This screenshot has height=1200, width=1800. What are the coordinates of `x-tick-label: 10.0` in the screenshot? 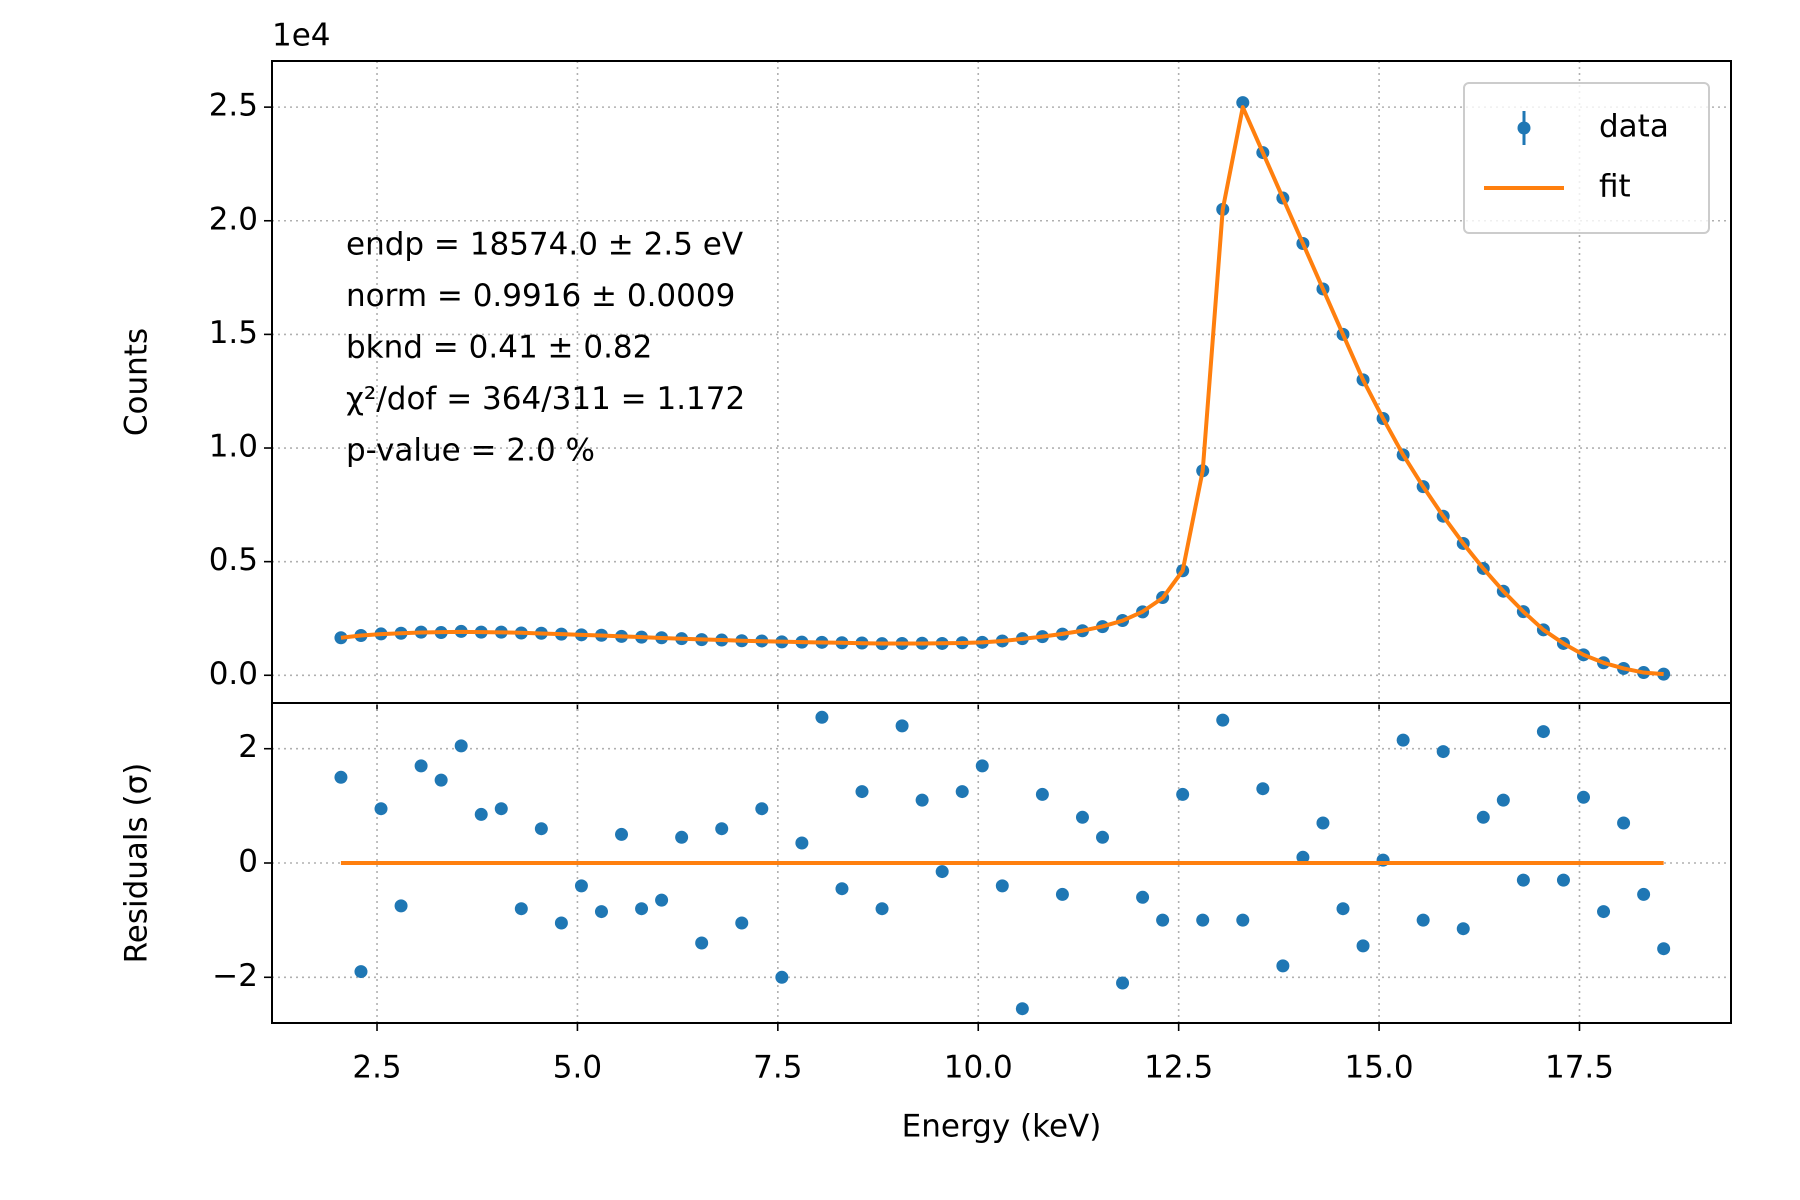 It's located at (978, 1068).